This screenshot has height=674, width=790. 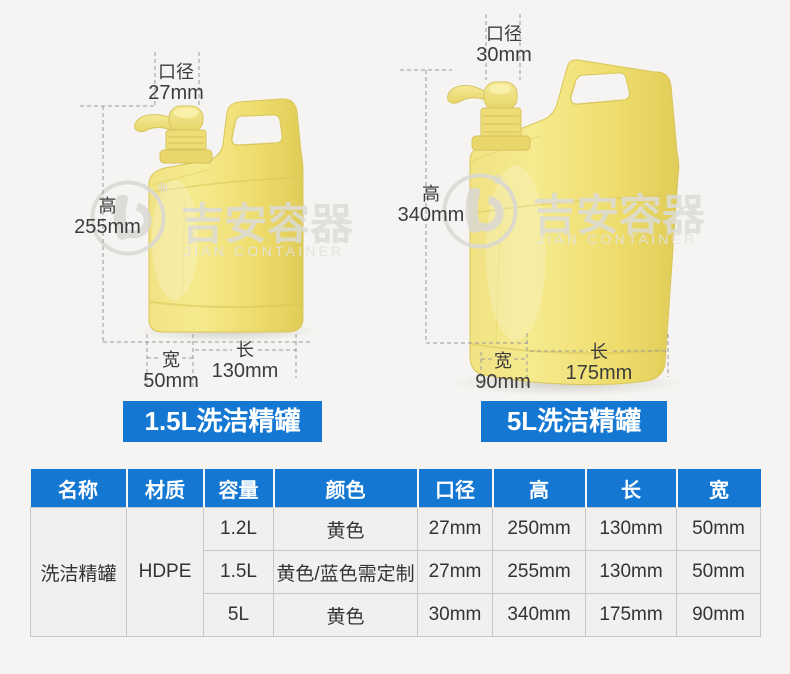 I want to click on cell-color: 黄色/蓝色需定制, so click(x=345, y=572).